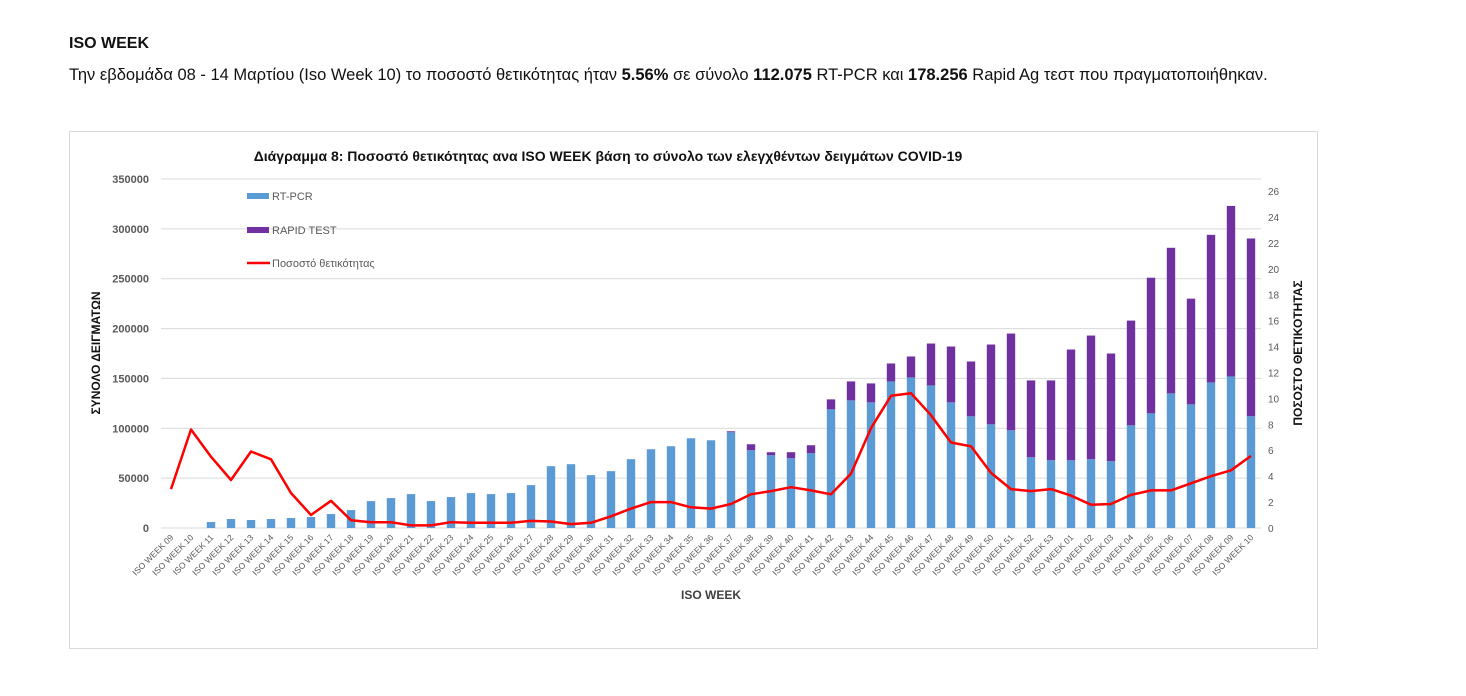  I want to click on y-axis-title: ΣΥΝΟΛΟ ΔΕΙΓΜΑΤΩΝ, so click(96, 352).